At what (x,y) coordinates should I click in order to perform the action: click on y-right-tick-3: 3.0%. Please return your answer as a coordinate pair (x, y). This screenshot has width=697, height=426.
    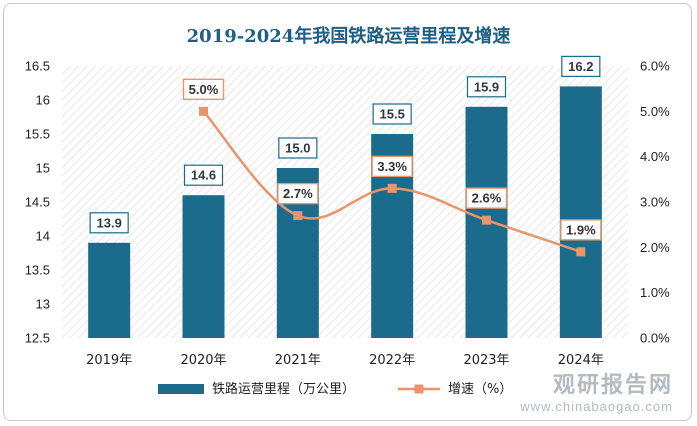
    Looking at the image, I should click on (655, 202).